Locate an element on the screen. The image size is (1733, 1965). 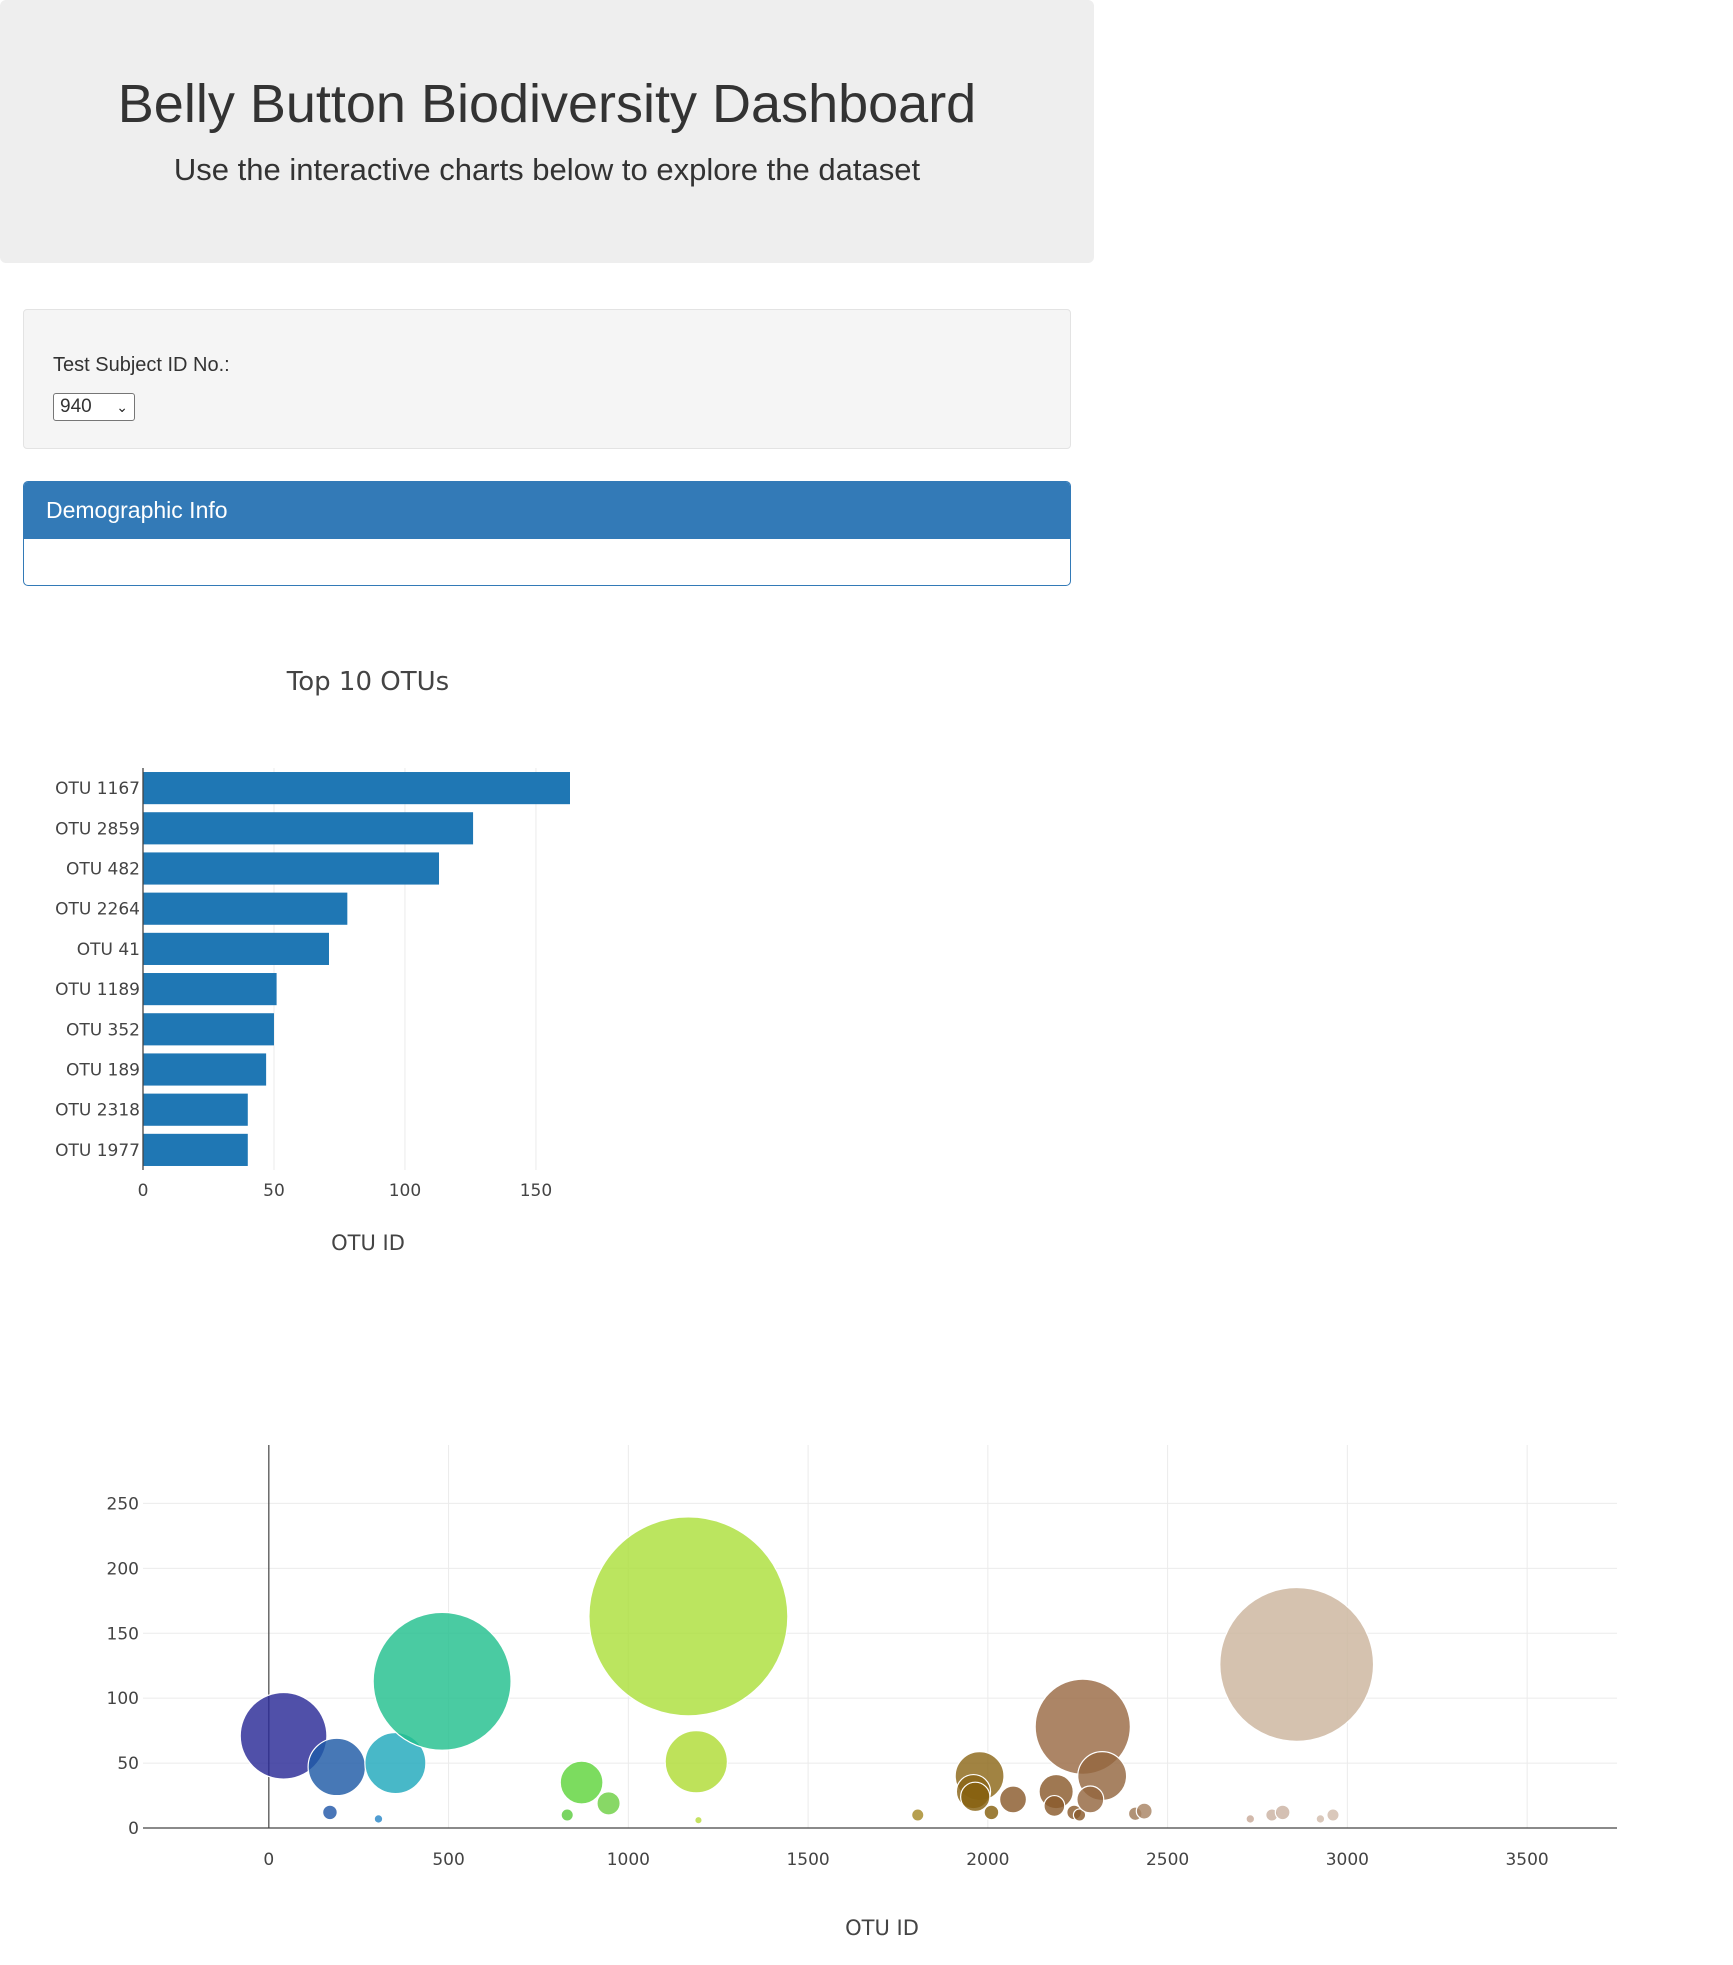
bar-x-tick-label: 0 is located at coordinates (143, 1191).